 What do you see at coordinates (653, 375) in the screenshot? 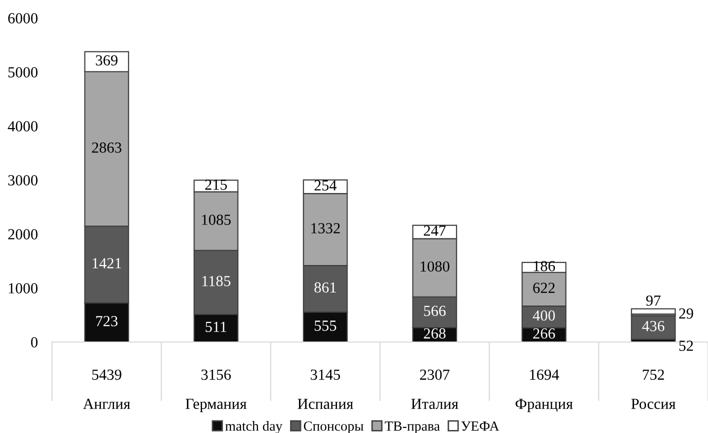
I see `text: 752` at bounding box center [653, 375].